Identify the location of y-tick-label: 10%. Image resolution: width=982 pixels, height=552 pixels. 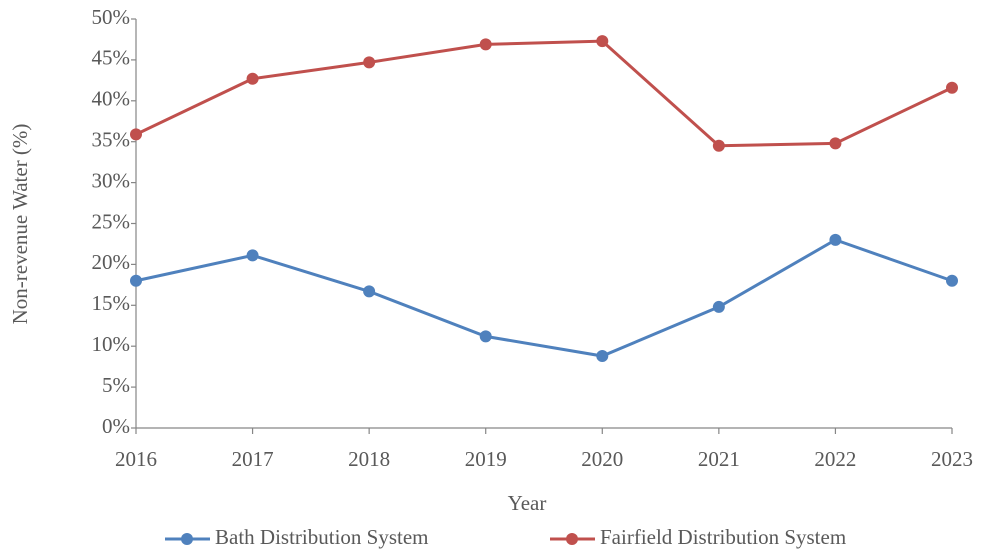
(111, 344).